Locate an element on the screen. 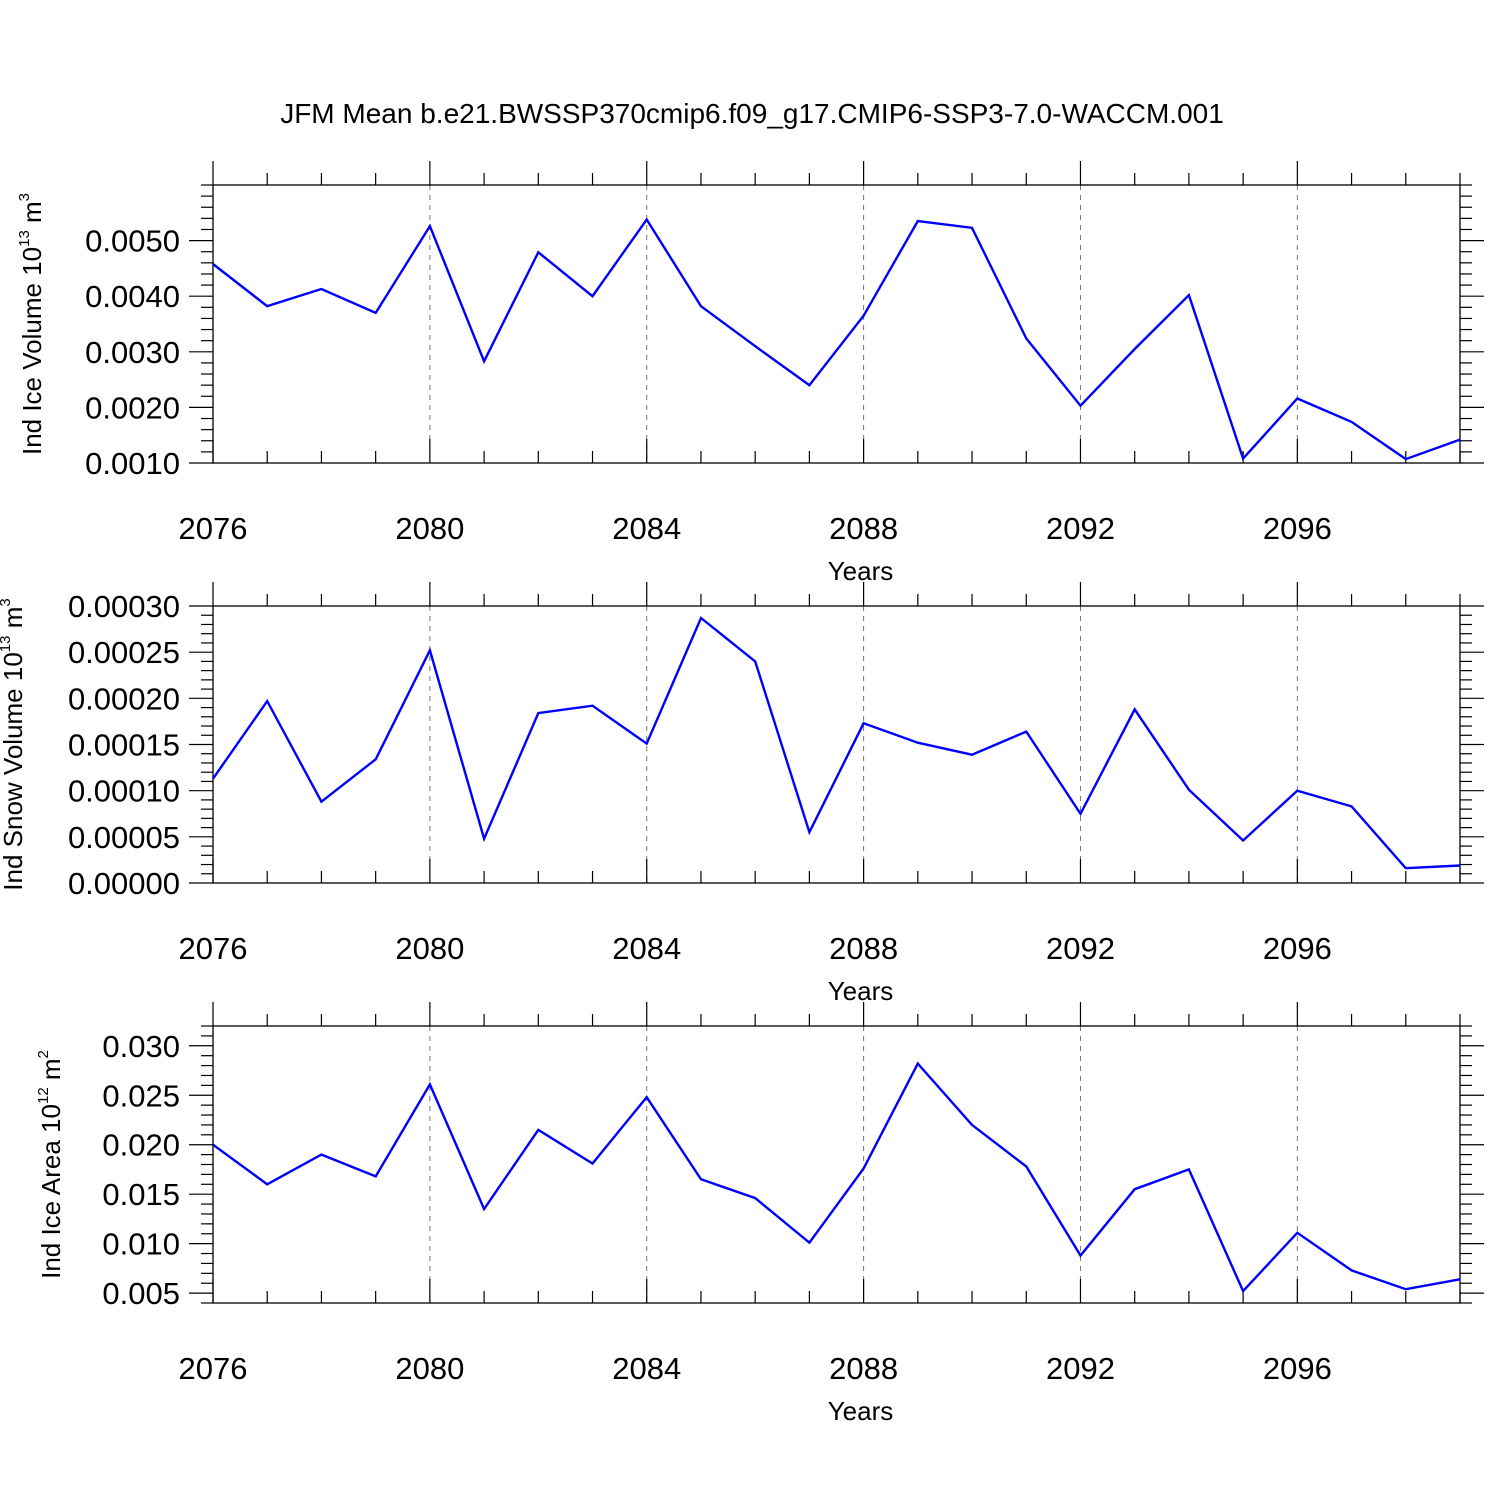 Image resolution: width=1500 pixels, height=1500 pixels. y-tick-label: 0.00020 is located at coordinates (124, 698).